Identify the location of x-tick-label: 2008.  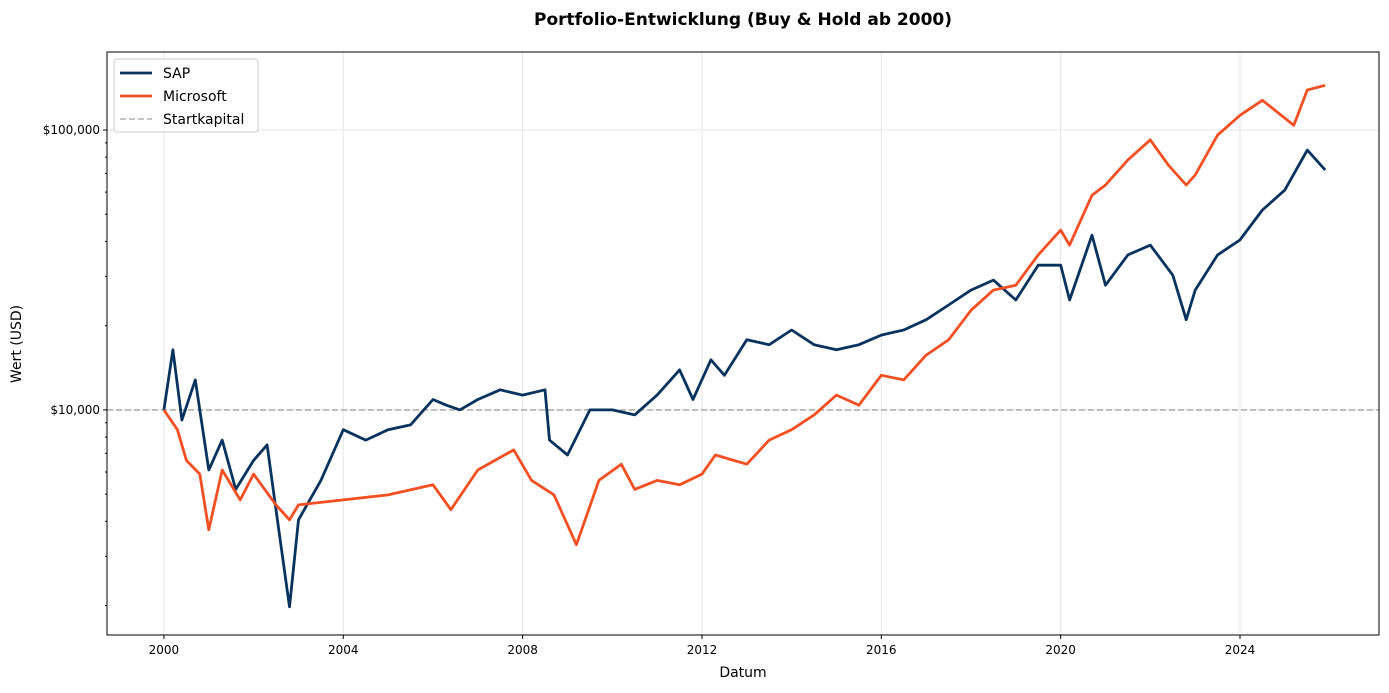
(522, 650).